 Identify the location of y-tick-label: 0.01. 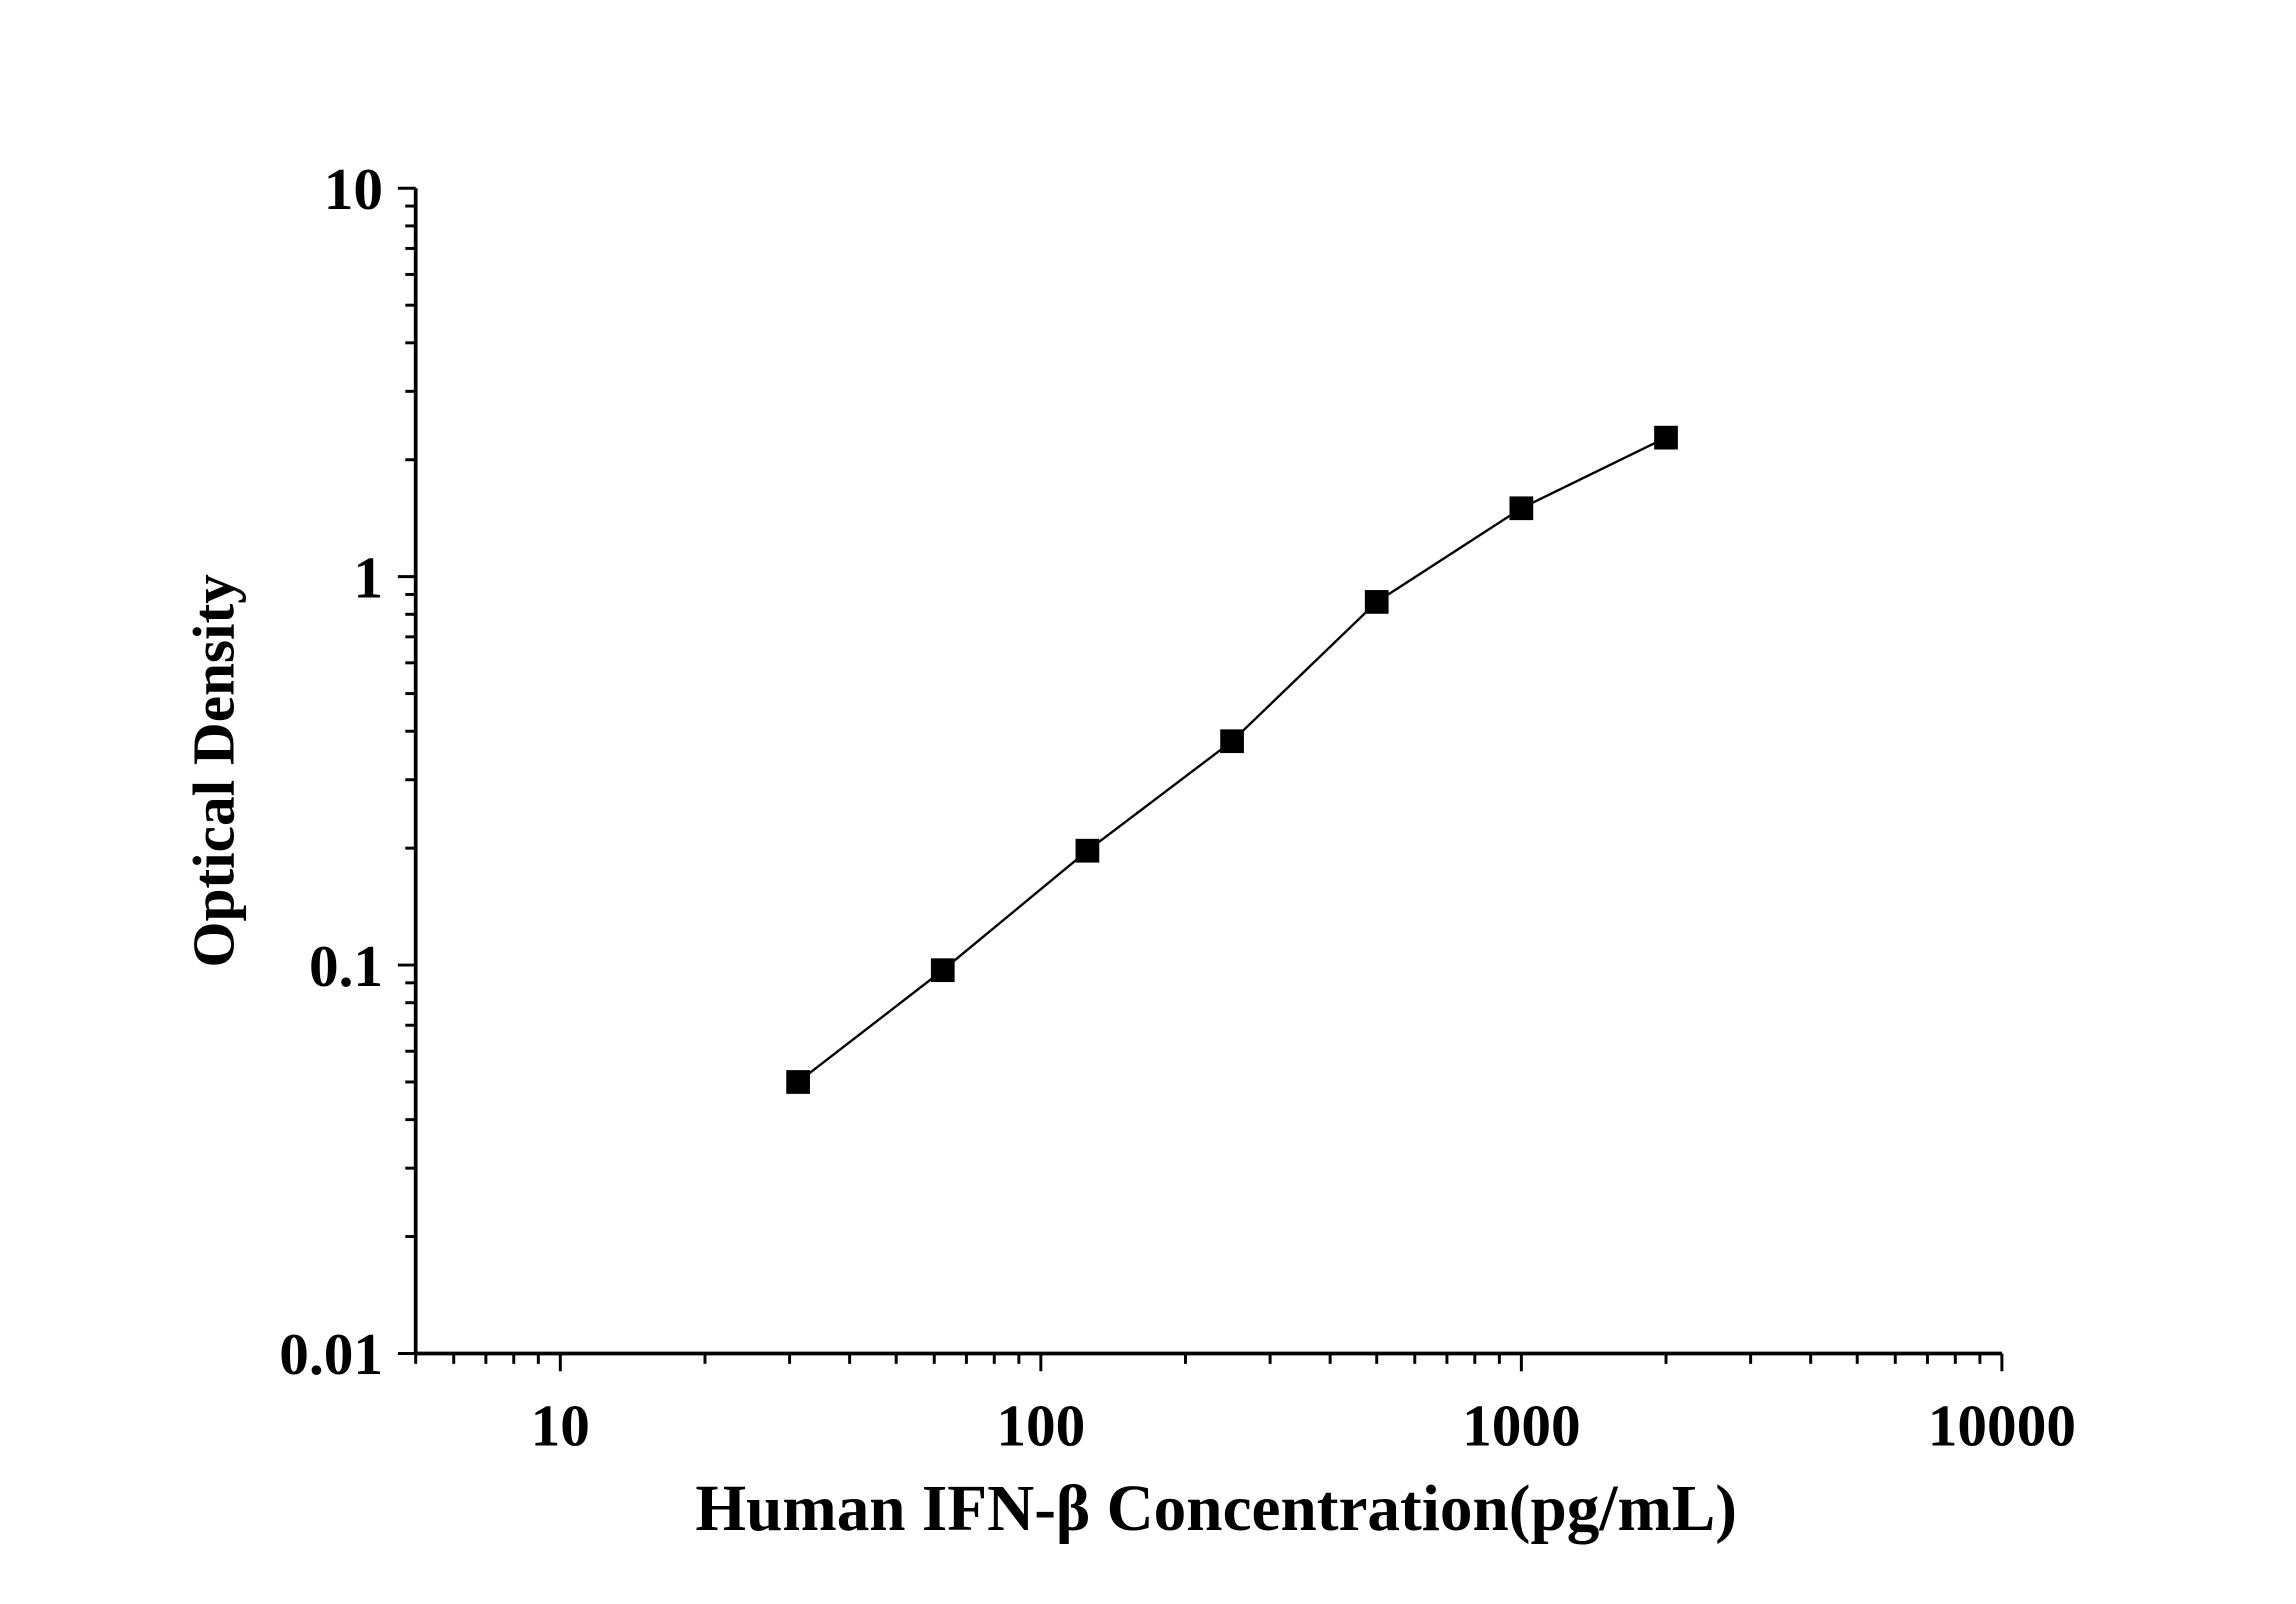
(331, 1354).